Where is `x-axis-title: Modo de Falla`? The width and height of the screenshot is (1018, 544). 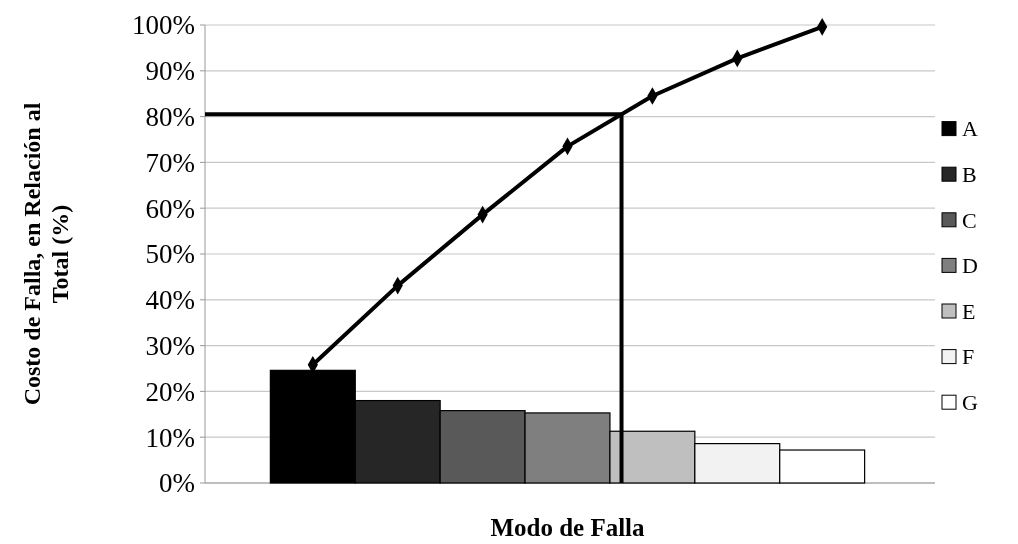
x-axis-title: Modo de Falla is located at coordinates (568, 527).